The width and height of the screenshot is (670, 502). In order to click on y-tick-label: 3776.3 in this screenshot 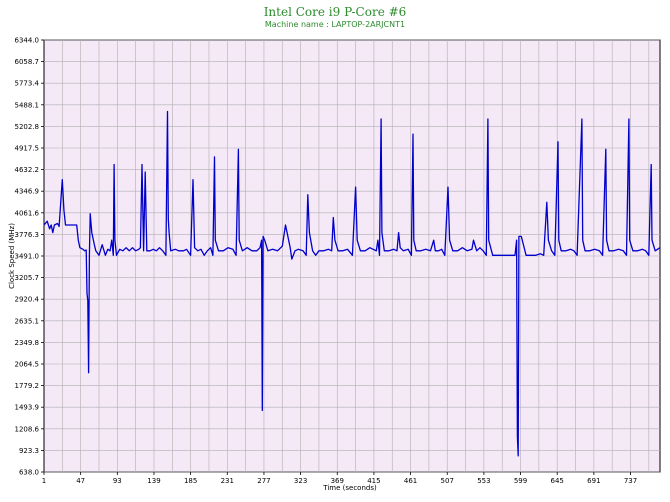, I will do `click(27, 235)`.